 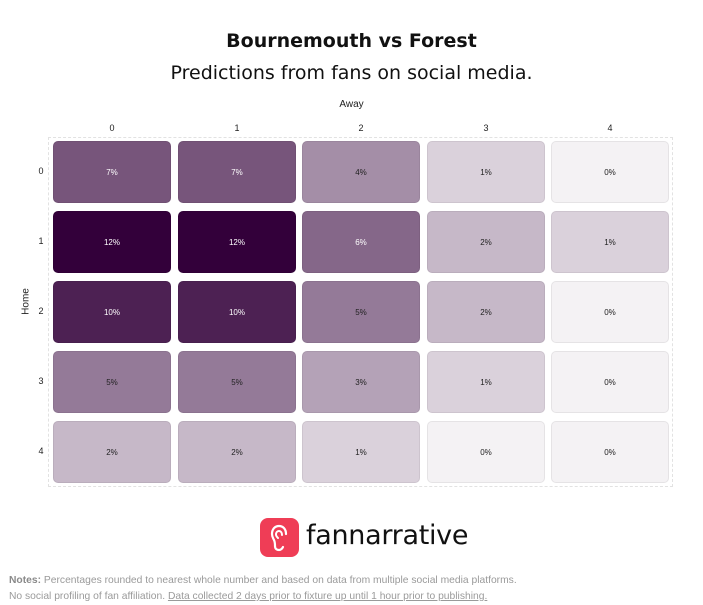 What do you see at coordinates (41, 381) in the screenshot?
I see `y-tick-label: 3` at bounding box center [41, 381].